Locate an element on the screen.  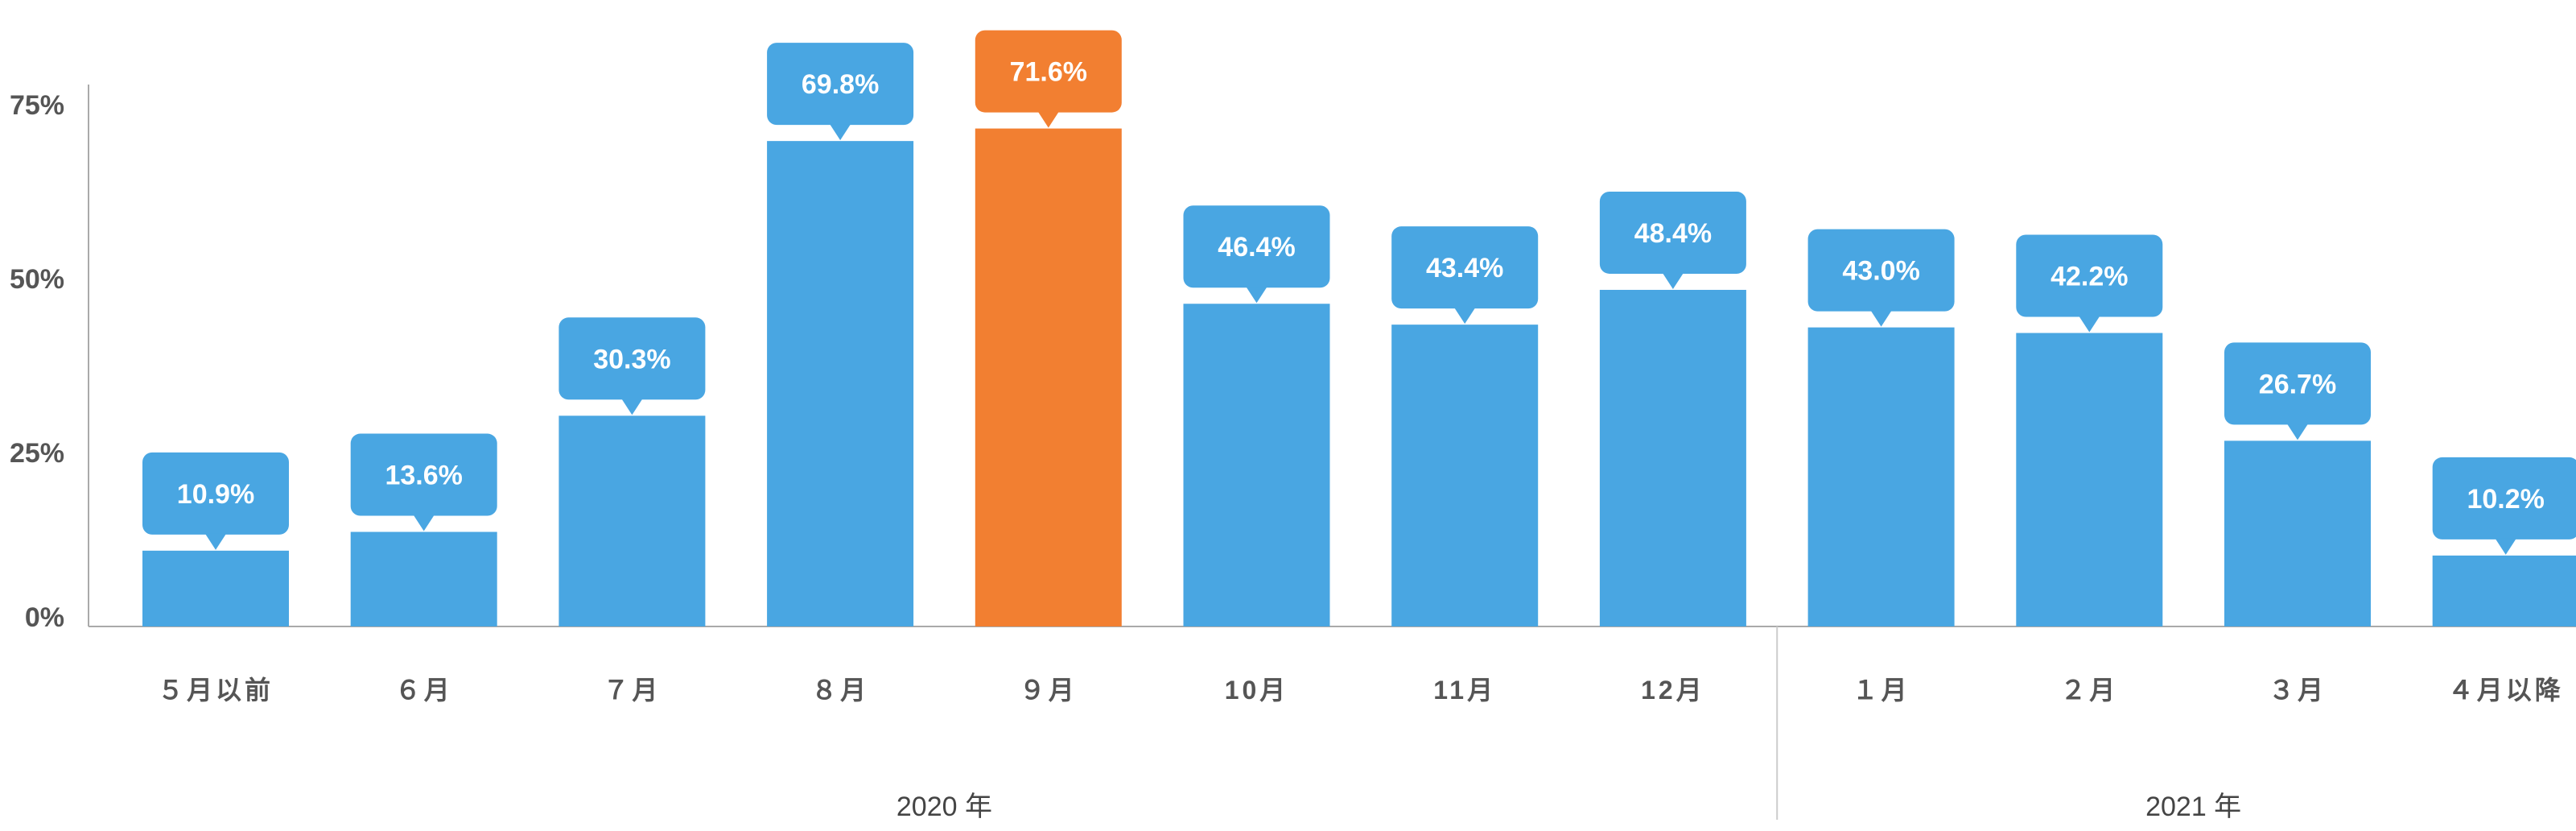
x-tick-label: １月 is located at coordinates (1881, 690).